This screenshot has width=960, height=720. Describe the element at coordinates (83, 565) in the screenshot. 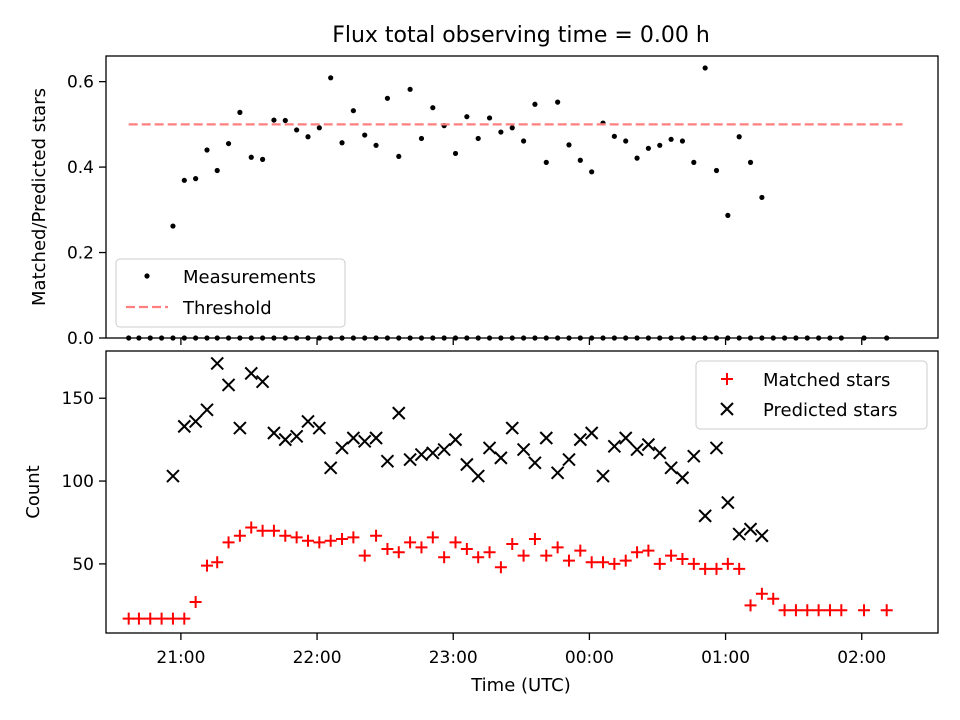

I see `bottom-y-tick-label: 50` at that location.